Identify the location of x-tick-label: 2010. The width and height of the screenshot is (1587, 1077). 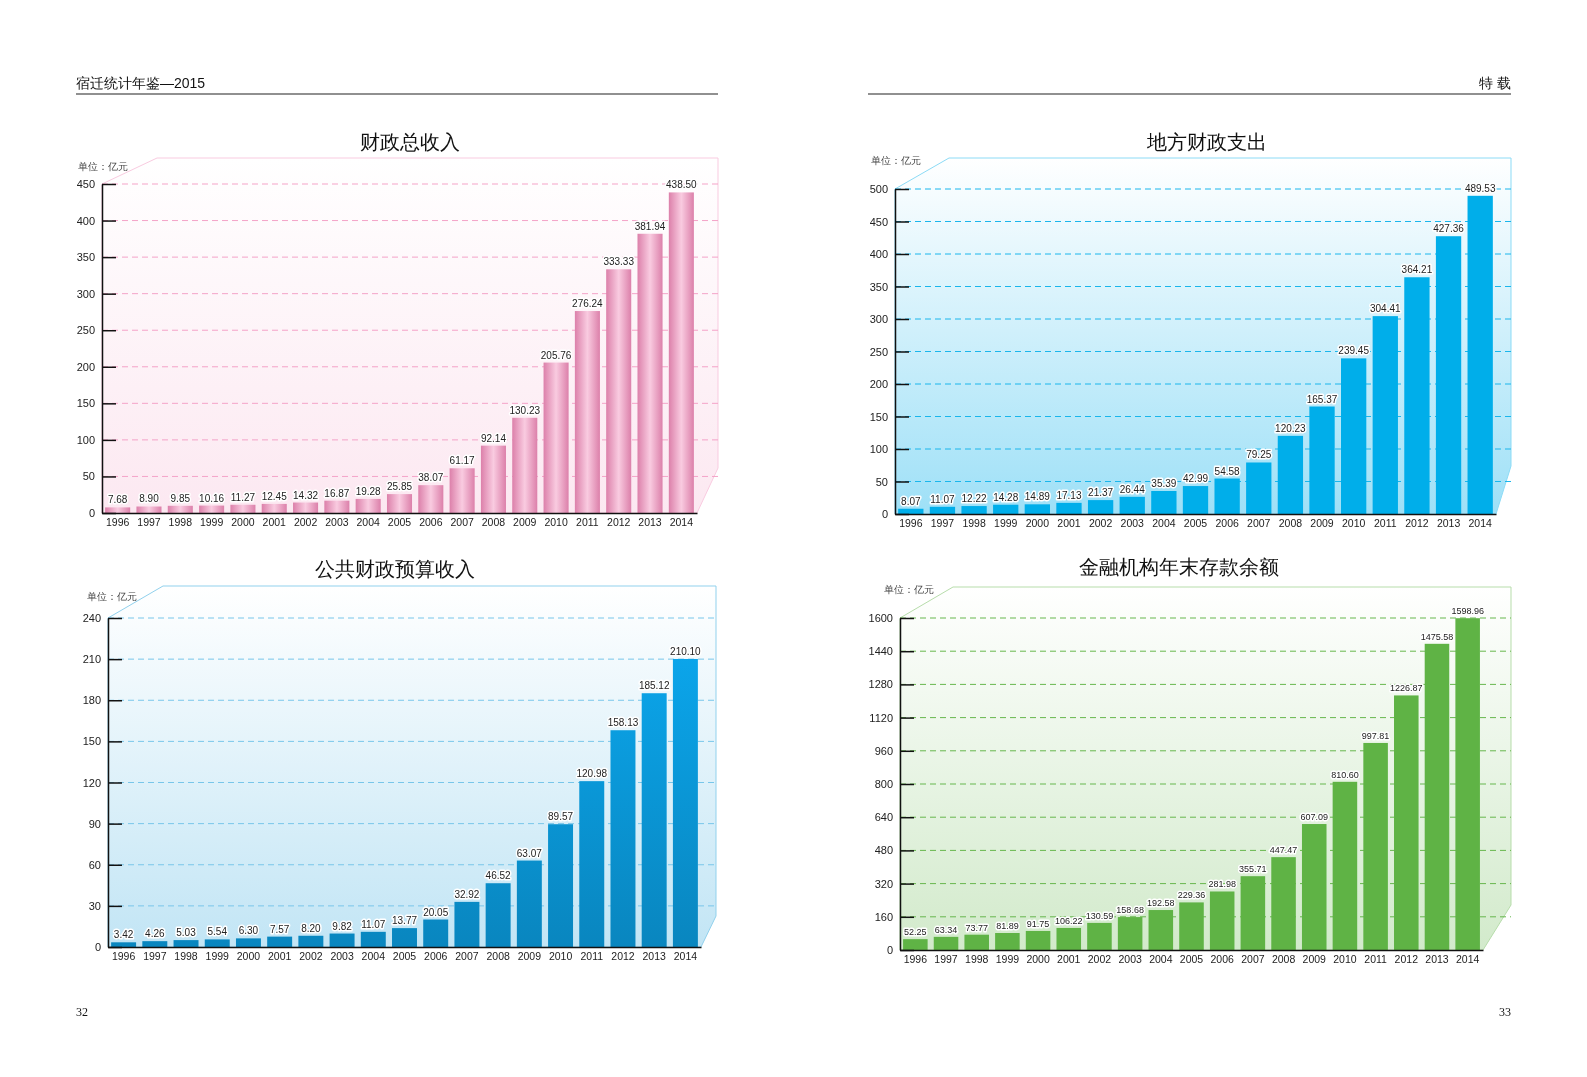
(556, 522).